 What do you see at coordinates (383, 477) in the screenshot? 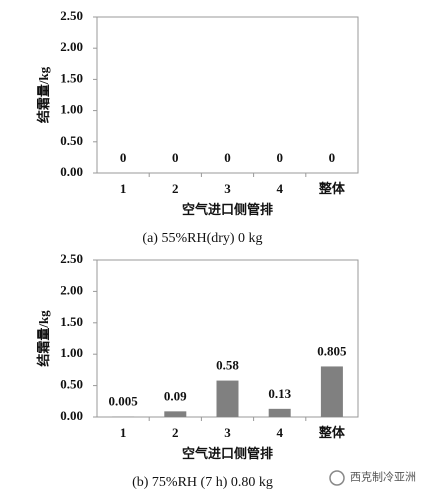
I see `watermark: 西克制冷亚洲` at bounding box center [383, 477].